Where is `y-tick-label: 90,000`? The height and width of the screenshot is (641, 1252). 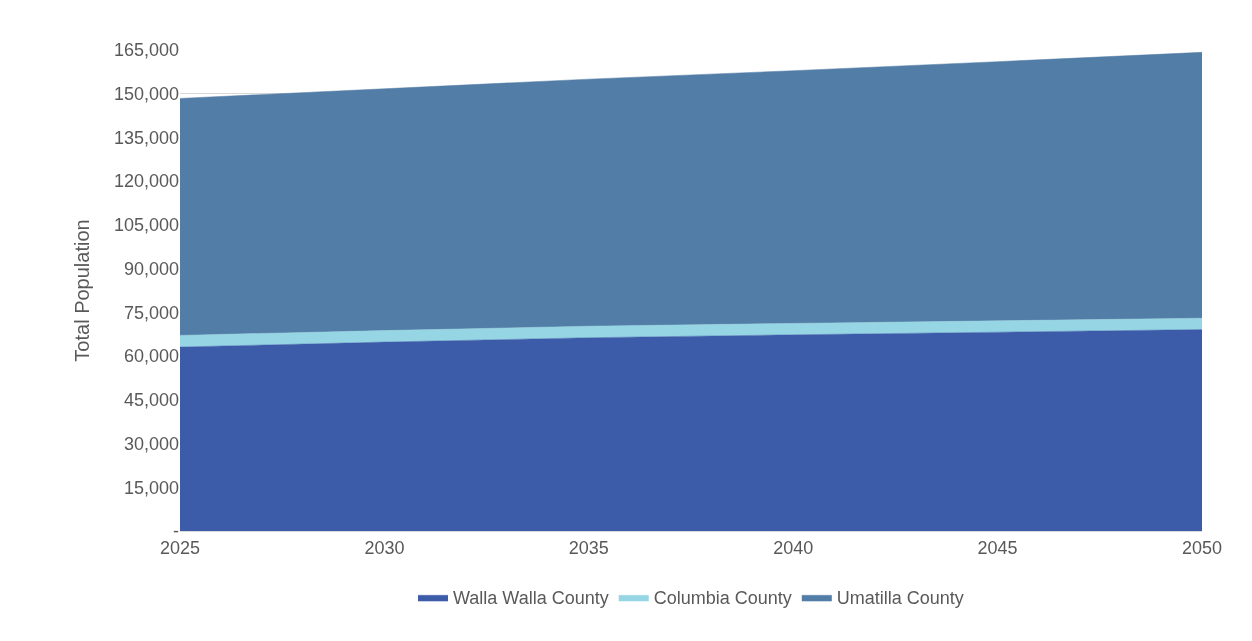
y-tick-label: 90,000 is located at coordinates (151, 268).